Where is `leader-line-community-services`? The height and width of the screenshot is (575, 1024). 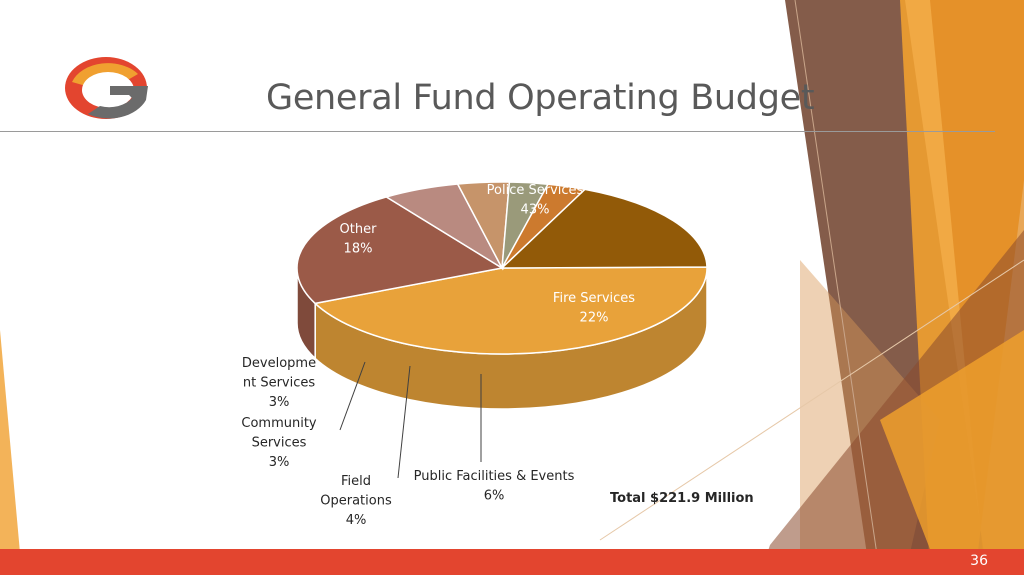
leader-line-community-services is located at coordinates (352, 396).